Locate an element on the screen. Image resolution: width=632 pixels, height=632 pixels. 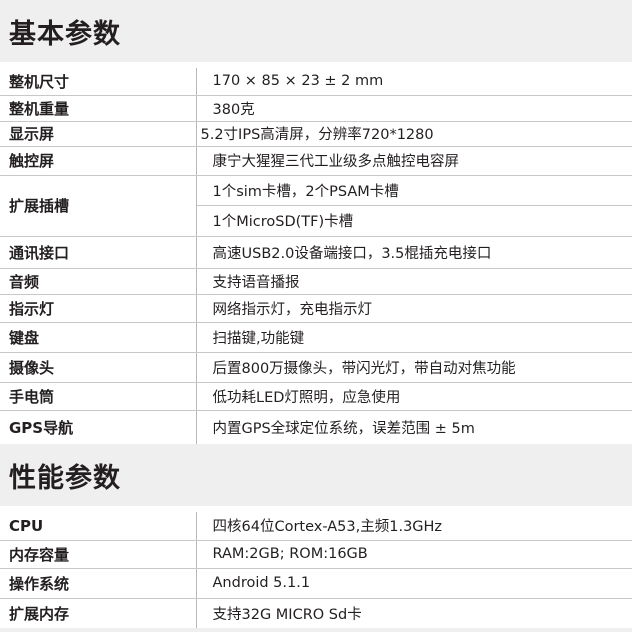
spec-value: 1个sim卡槽，2个PSAM卡槽 is located at coordinates (414, 190).